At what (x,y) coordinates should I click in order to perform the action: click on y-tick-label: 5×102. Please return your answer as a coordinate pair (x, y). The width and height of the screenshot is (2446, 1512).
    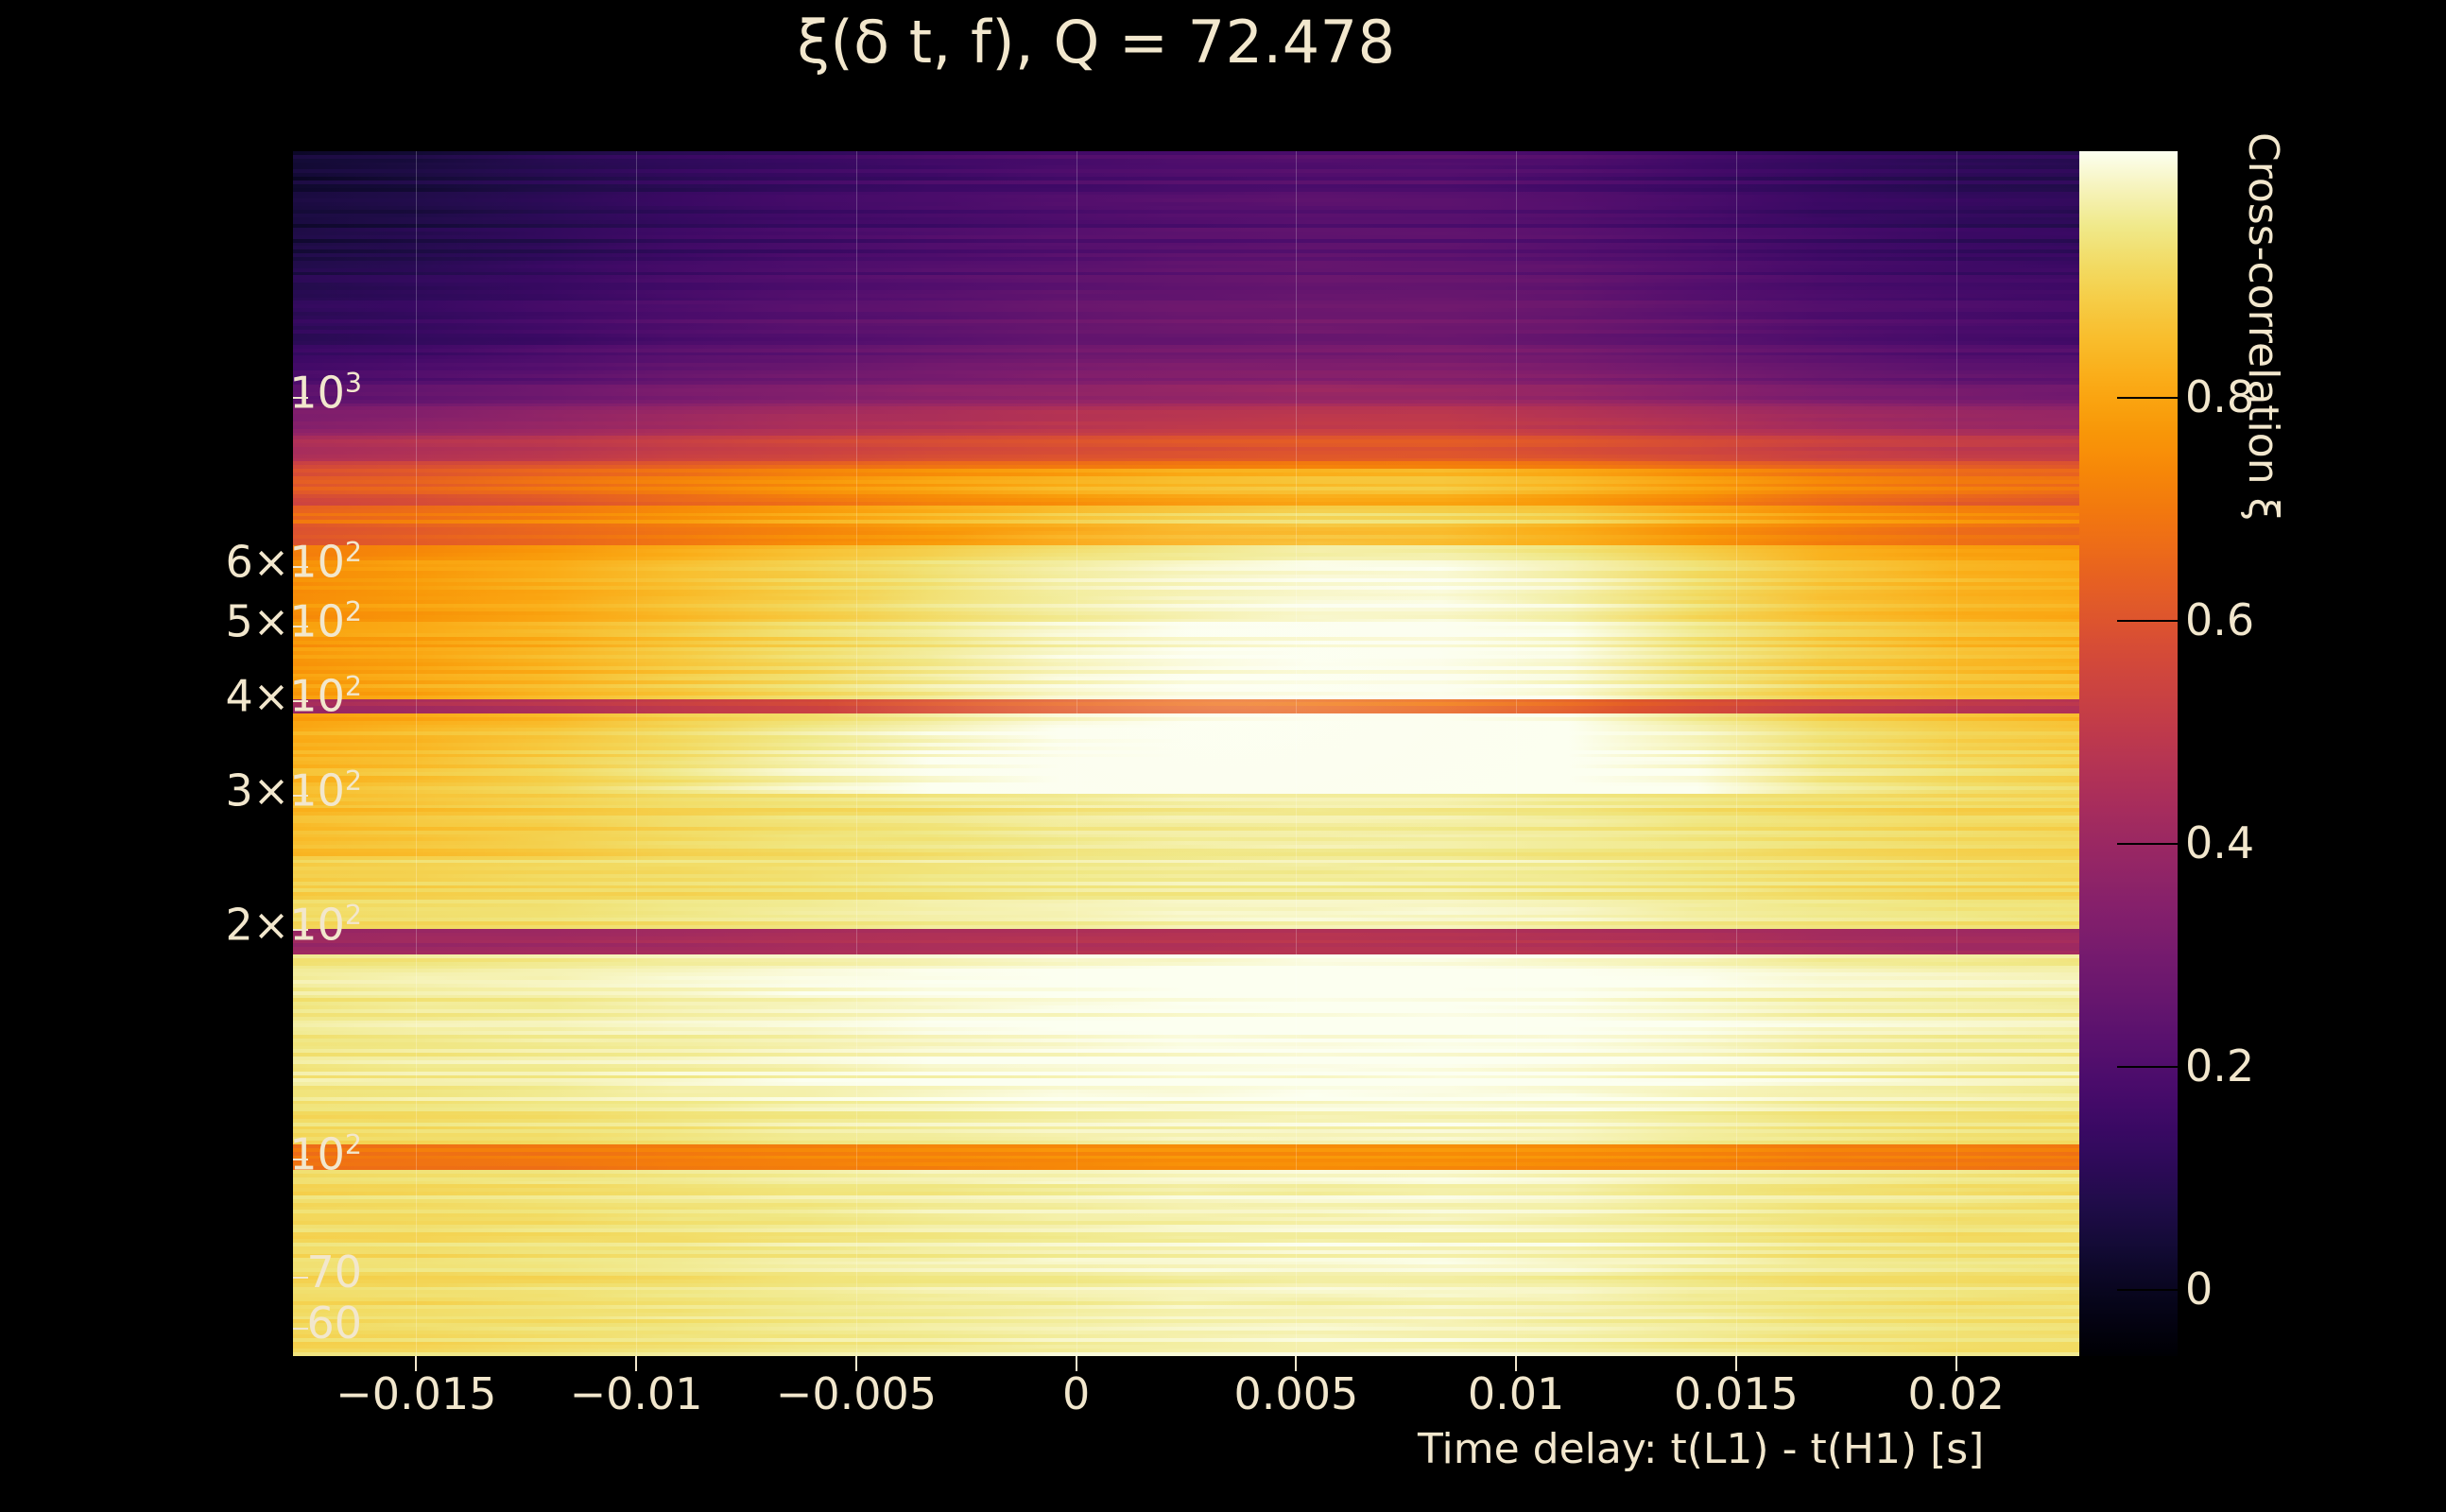
    Looking at the image, I should click on (294, 621).